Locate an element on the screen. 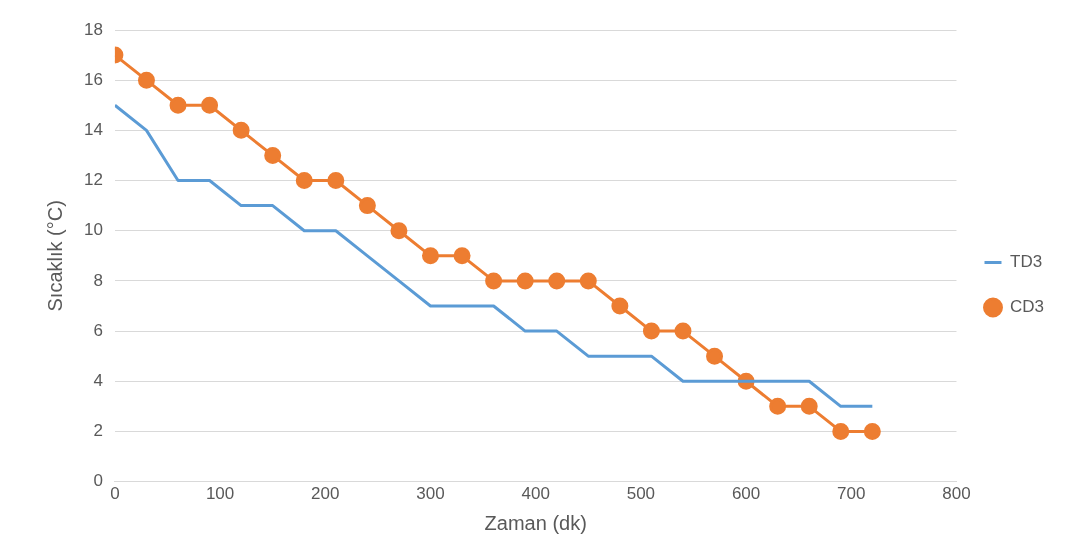 This screenshot has width=1084, height=545. x-tick-label: 800 is located at coordinates (956, 494).